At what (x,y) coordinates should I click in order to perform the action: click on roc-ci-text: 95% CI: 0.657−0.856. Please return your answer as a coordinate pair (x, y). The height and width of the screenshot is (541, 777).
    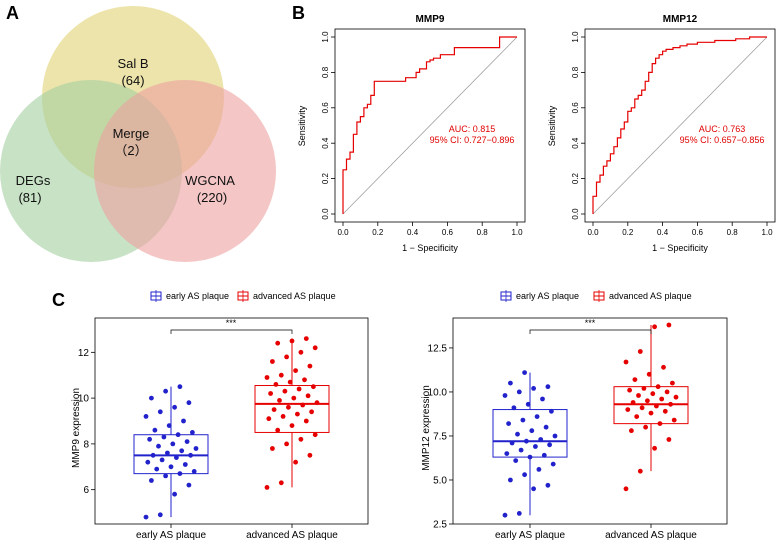
    Looking at the image, I should click on (722, 140).